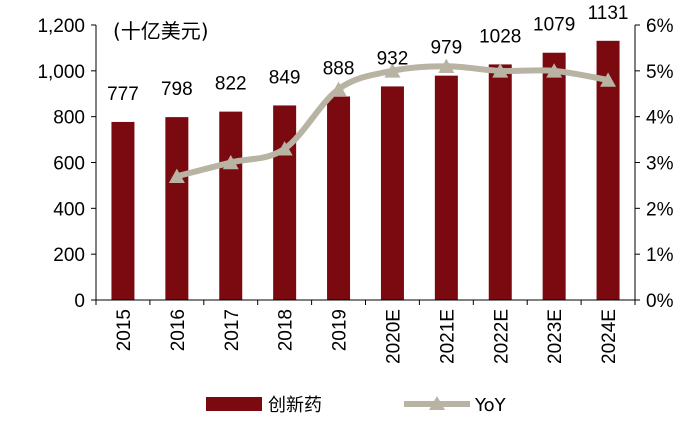  What do you see at coordinates (234, 404) in the screenshot?
I see `legend-bar-swatch` at bounding box center [234, 404].